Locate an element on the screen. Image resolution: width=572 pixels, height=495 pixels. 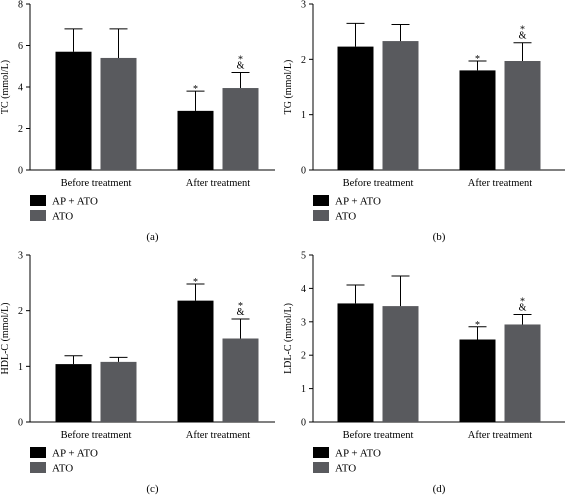
panel-a-label: (a) is located at coordinates (152, 237).